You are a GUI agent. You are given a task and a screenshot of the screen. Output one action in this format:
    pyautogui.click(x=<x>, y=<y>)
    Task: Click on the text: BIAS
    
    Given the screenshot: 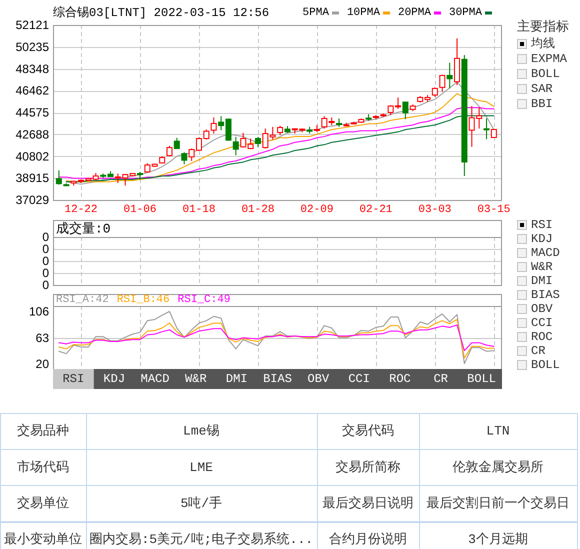 What is the action you would take?
    pyautogui.click(x=545, y=295)
    